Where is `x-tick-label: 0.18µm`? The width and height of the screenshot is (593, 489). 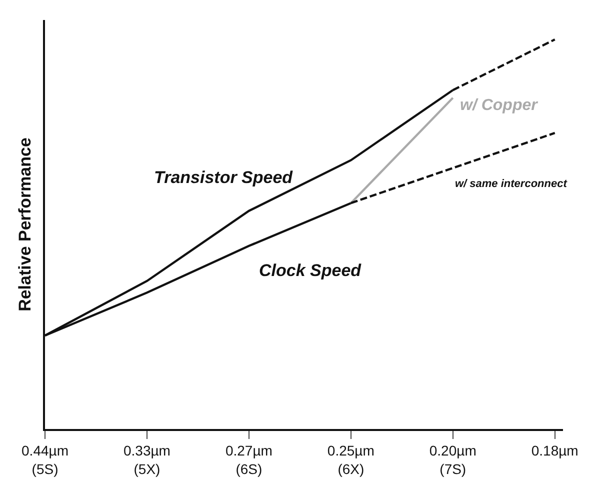
x-tick-label: 0.18µm is located at coordinates (554, 450).